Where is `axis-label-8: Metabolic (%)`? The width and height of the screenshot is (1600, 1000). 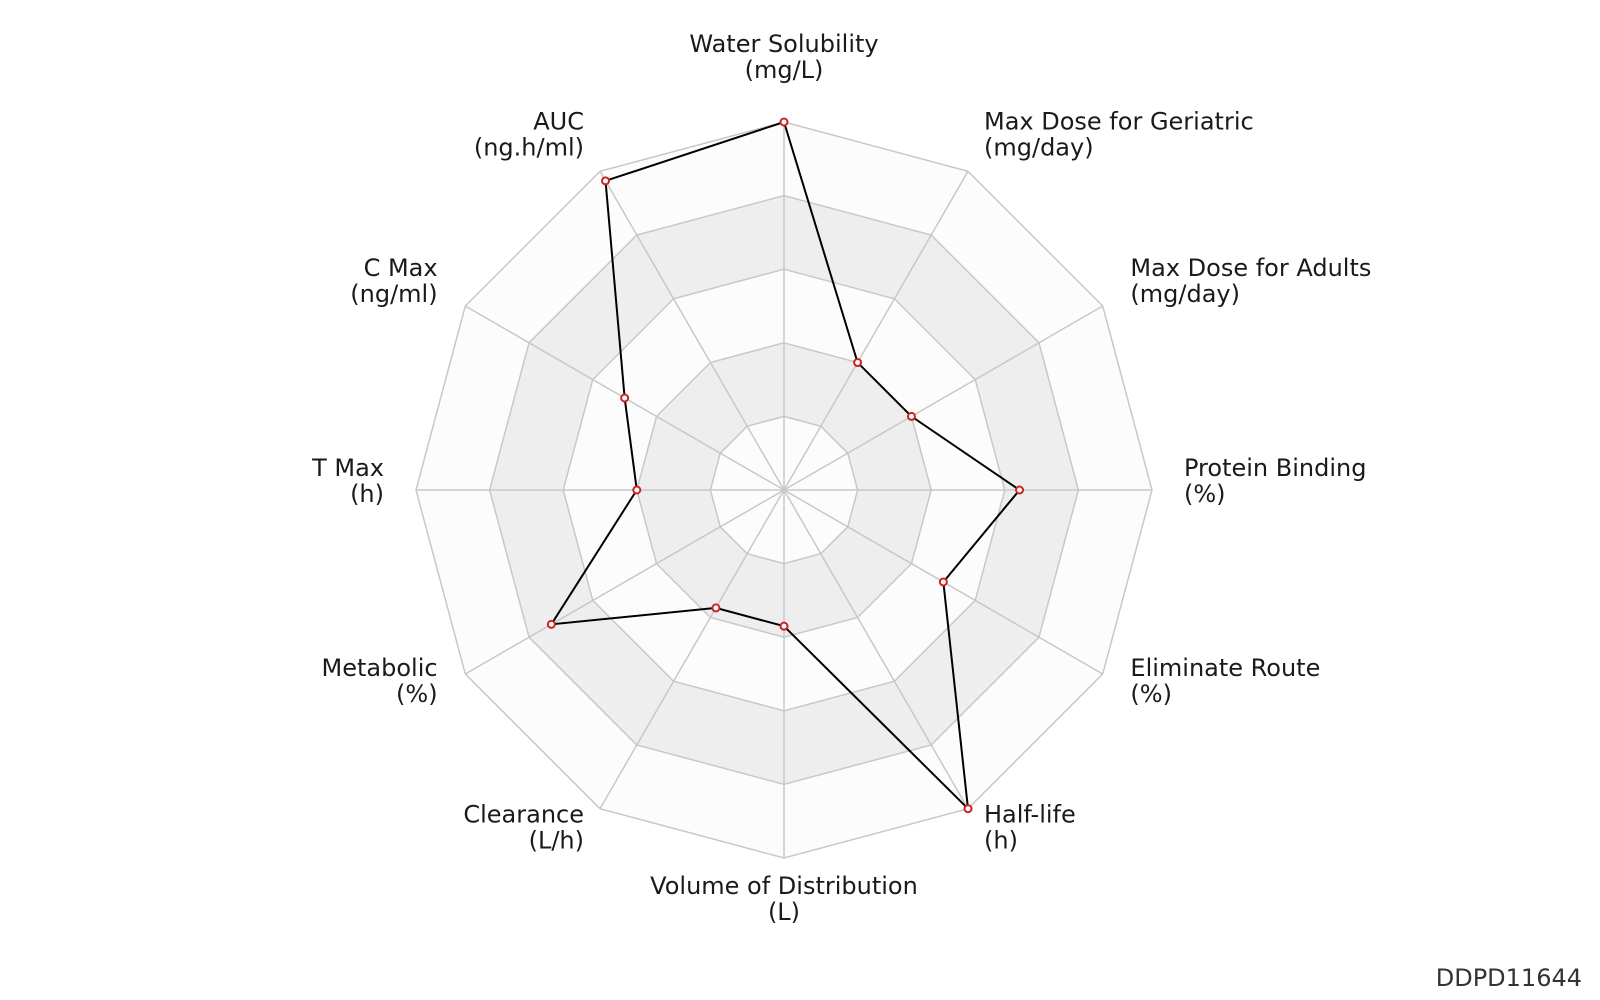
axis-label-8: Metabolic (%) is located at coordinates (380, 681).